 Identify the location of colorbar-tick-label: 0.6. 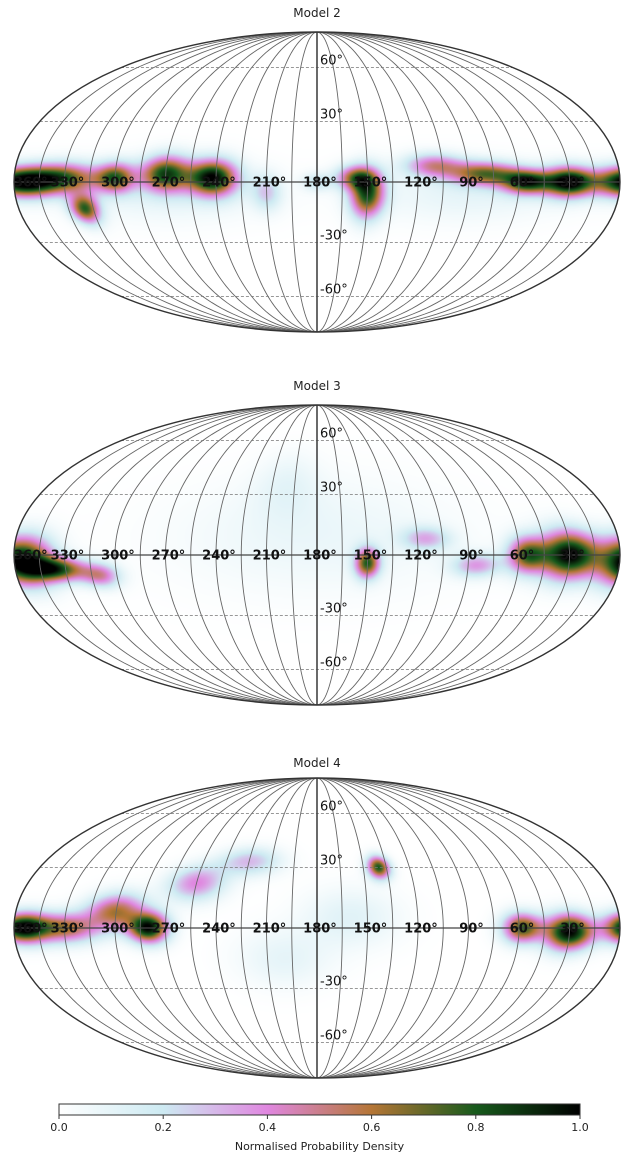
(372, 1127).